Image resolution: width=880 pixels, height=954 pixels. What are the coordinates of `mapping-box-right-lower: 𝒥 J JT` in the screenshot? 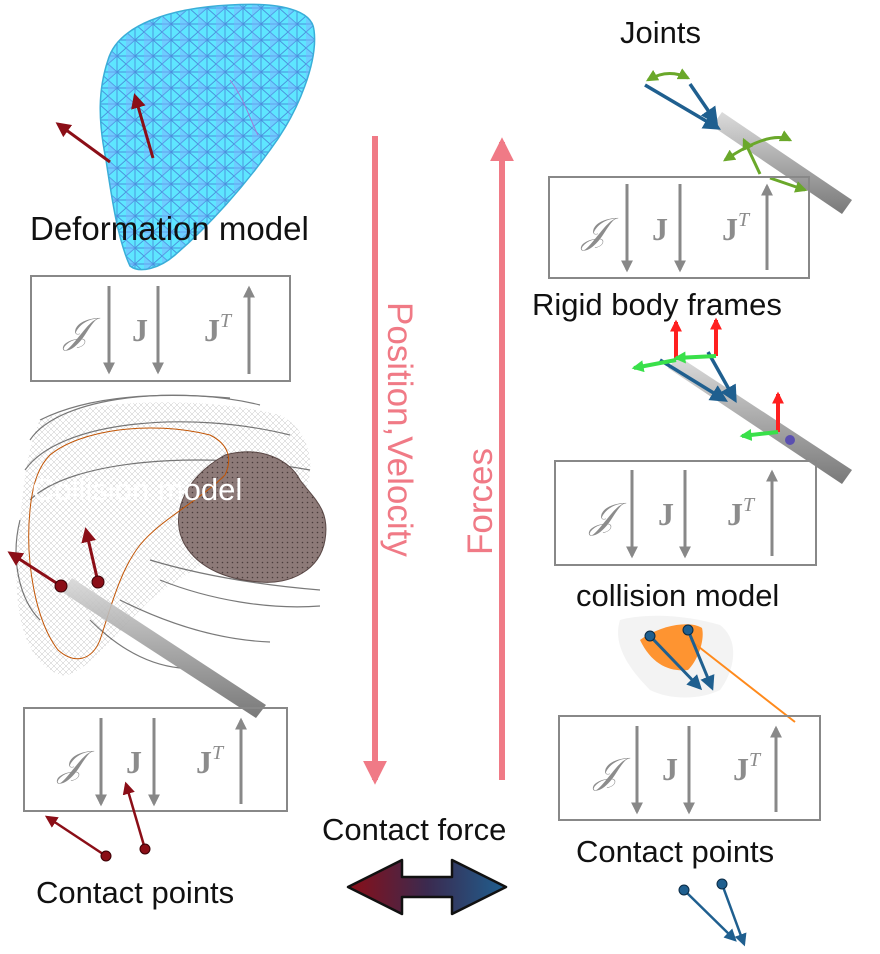 It's located at (689, 768).